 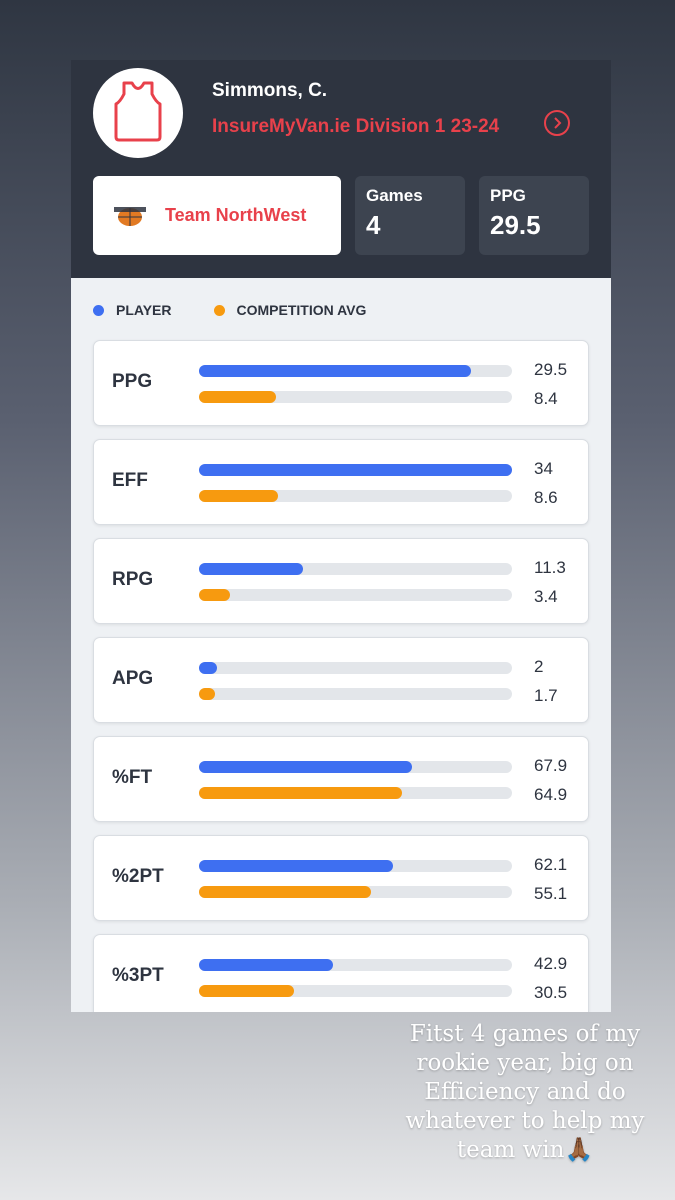 I want to click on legend-player: PLAYER, so click(x=132, y=310).